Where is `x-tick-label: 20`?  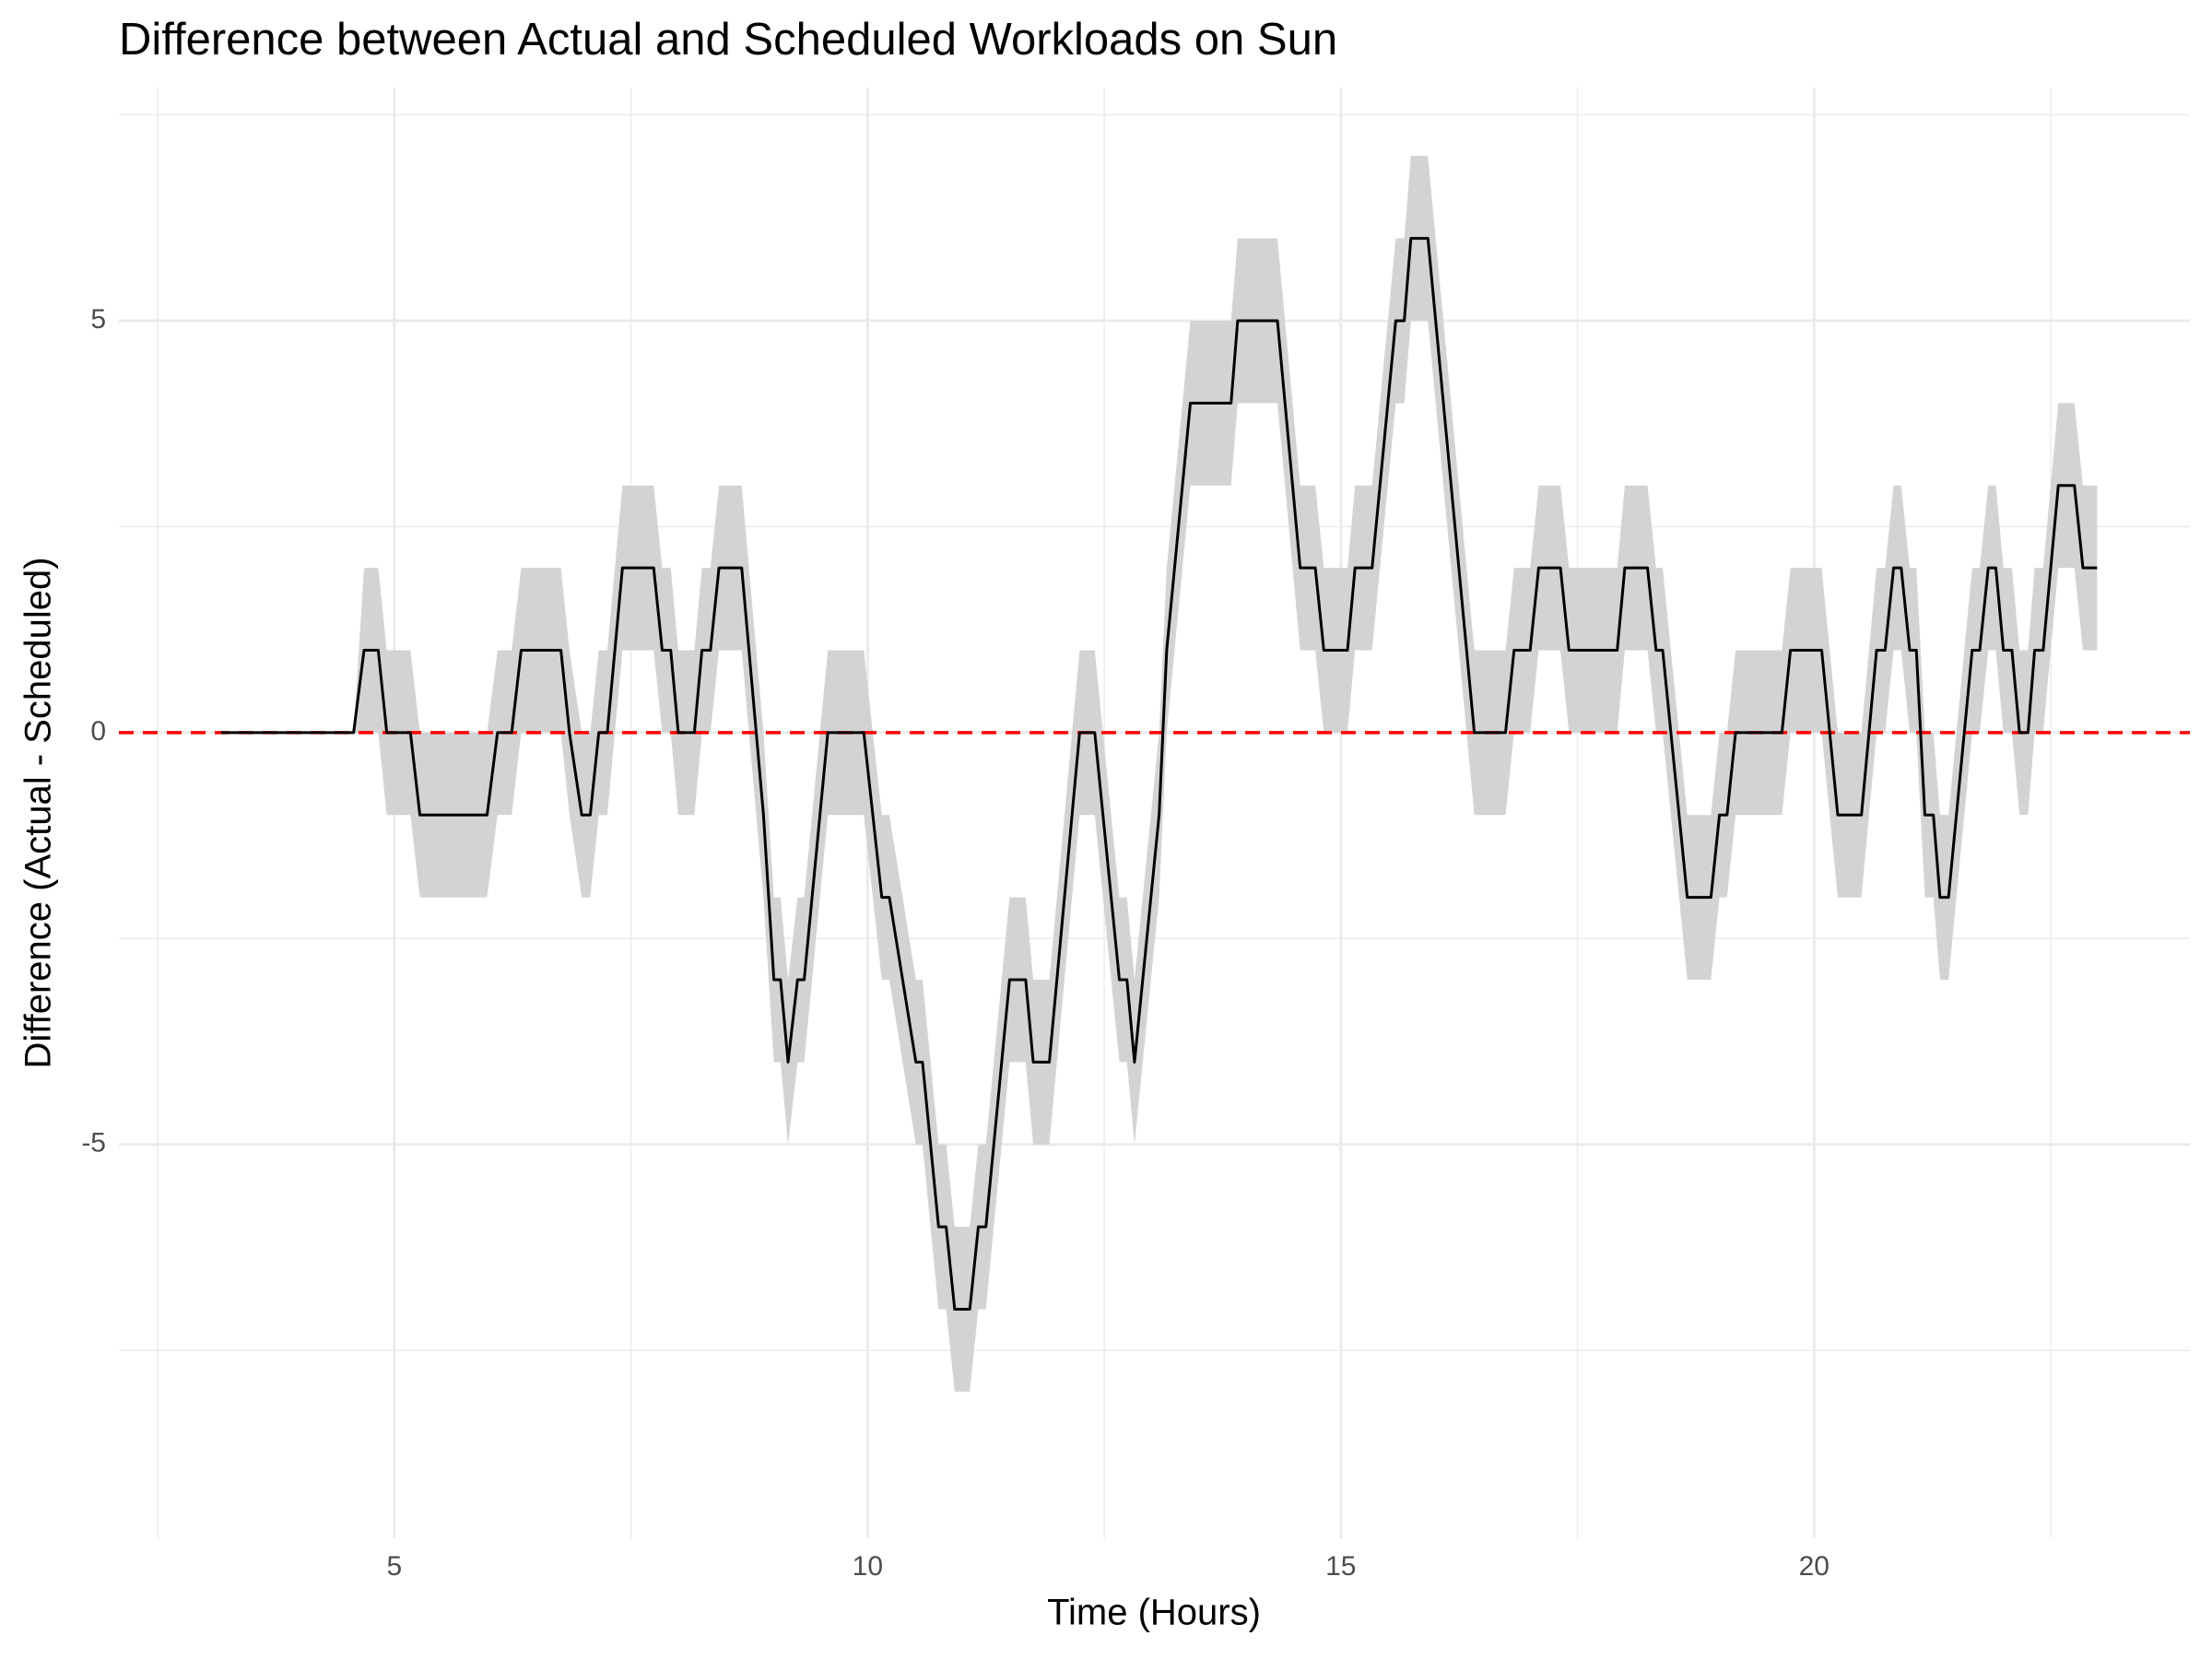
x-tick-label: 20 is located at coordinates (1814, 1566).